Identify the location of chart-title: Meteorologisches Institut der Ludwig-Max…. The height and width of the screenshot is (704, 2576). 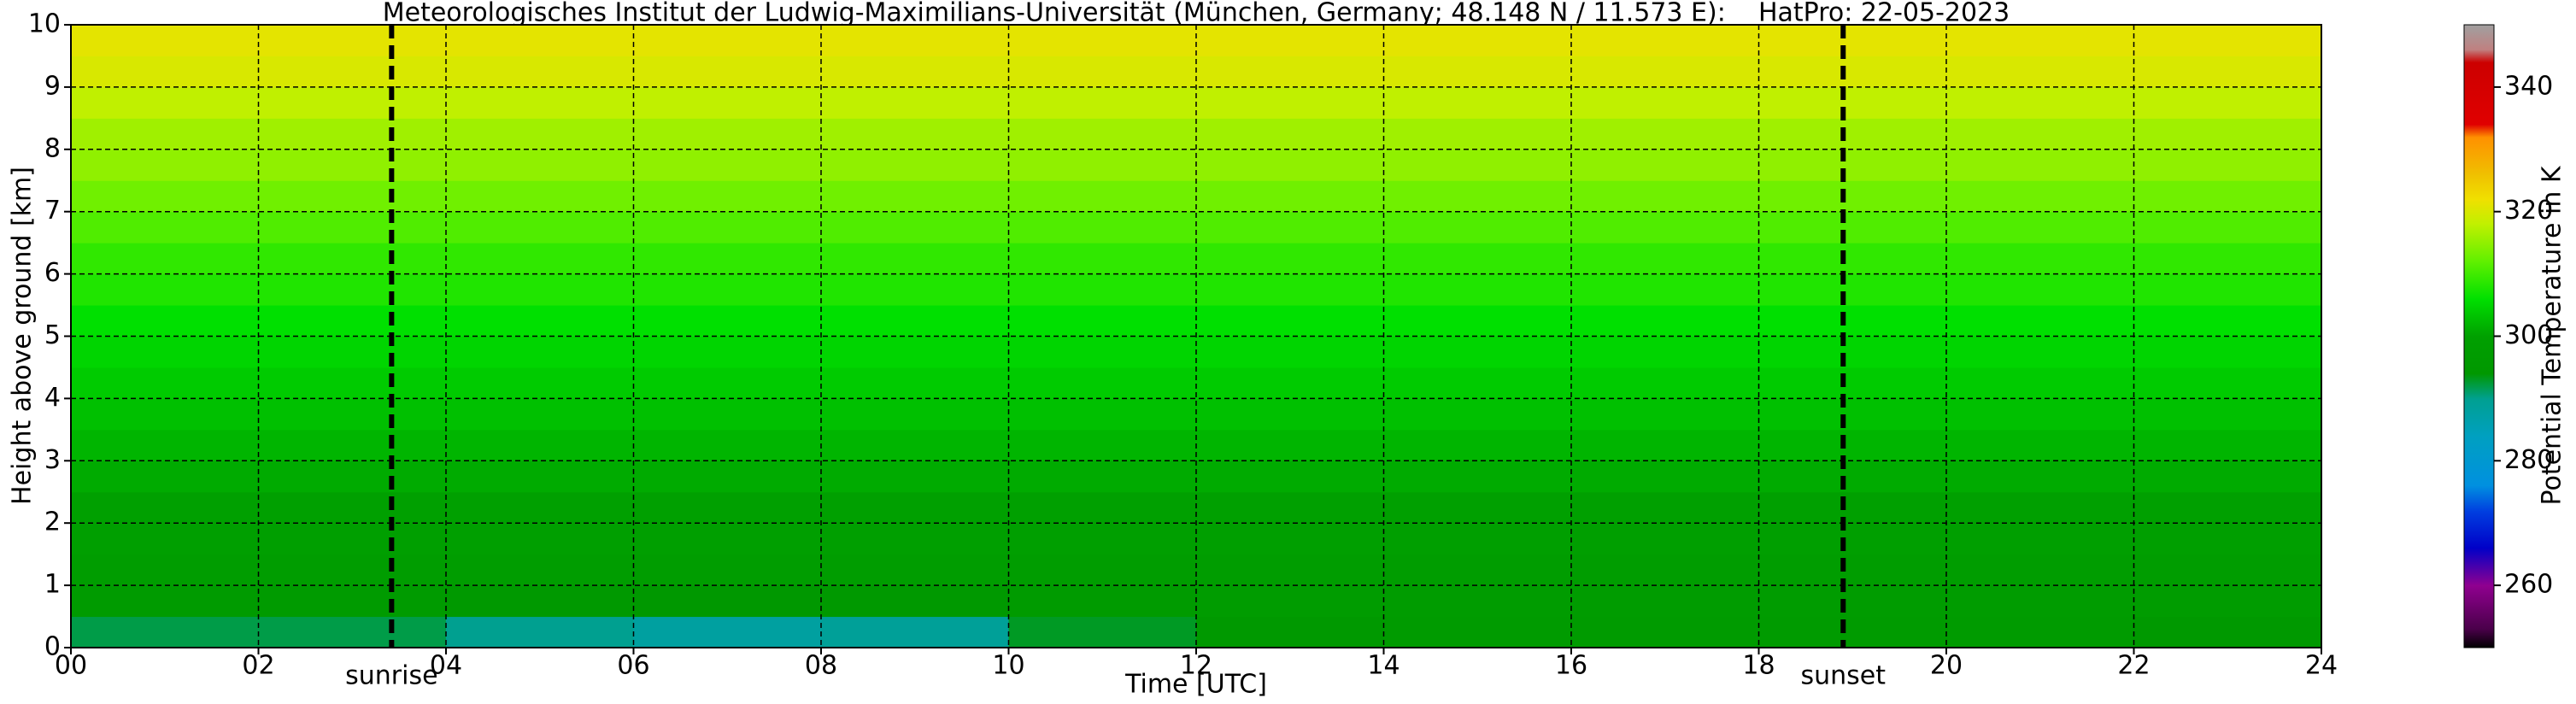
(1196, 14).